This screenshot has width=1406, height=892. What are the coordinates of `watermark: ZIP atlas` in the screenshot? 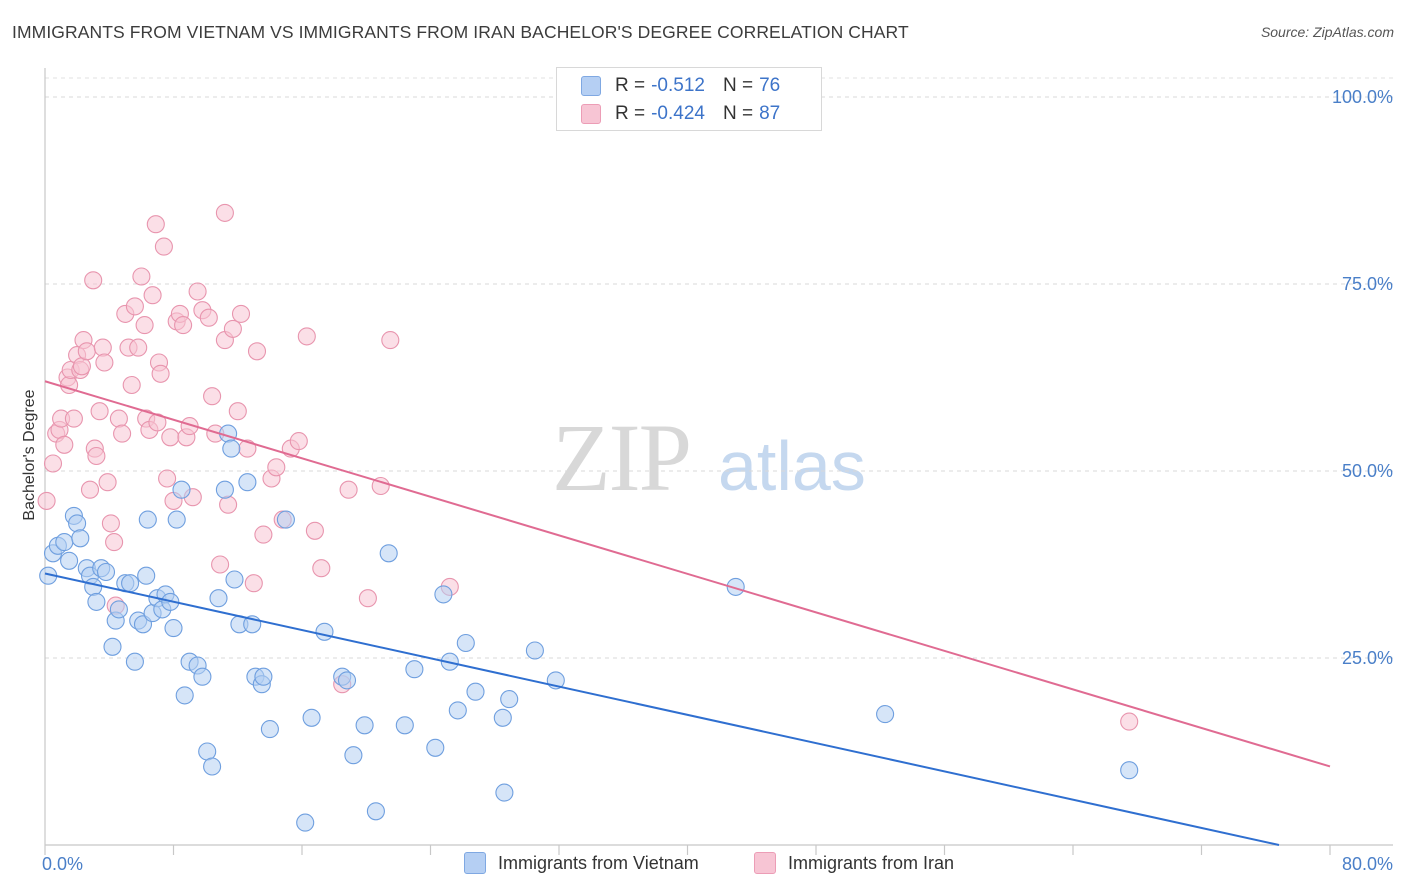 It's located at (709, 457).